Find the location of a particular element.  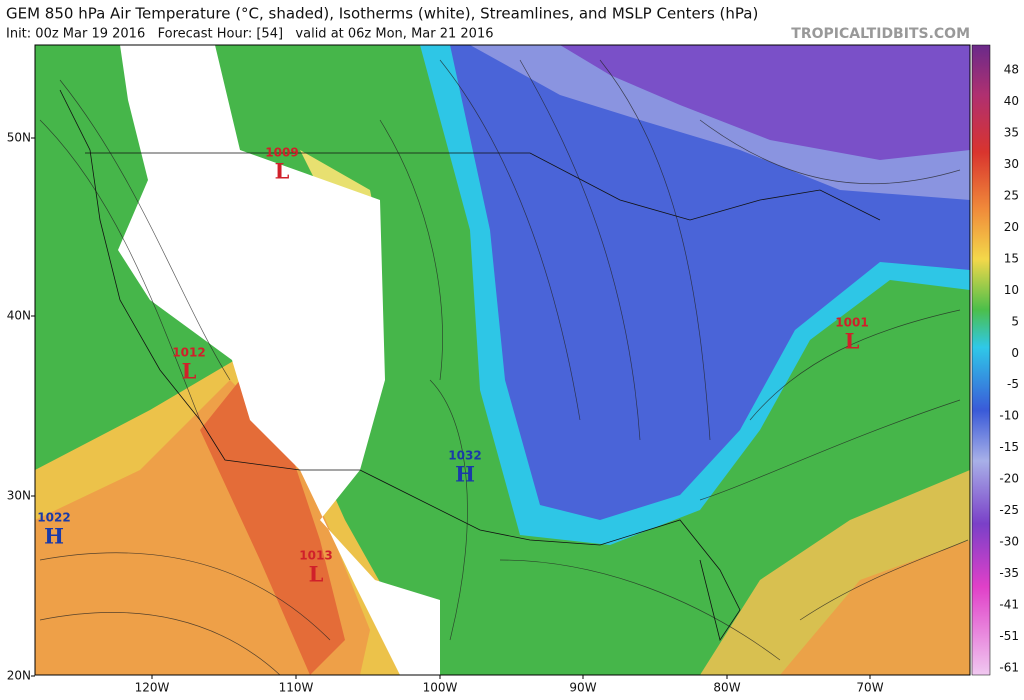

center-pressure: 1009 is located at coordinates (281, 153).